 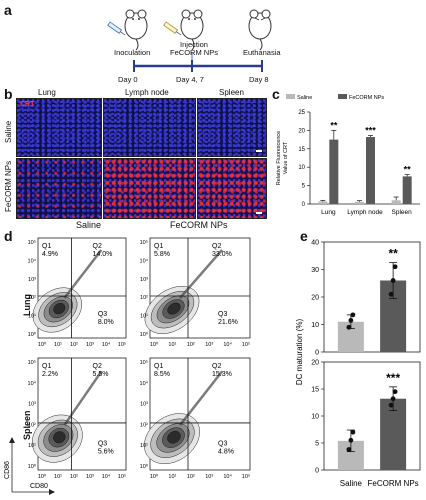 What do you see at coordinates (259, 79) in the screenshot?
I see `timeline-day-label: Day 8` at bounding box center [259, 79].